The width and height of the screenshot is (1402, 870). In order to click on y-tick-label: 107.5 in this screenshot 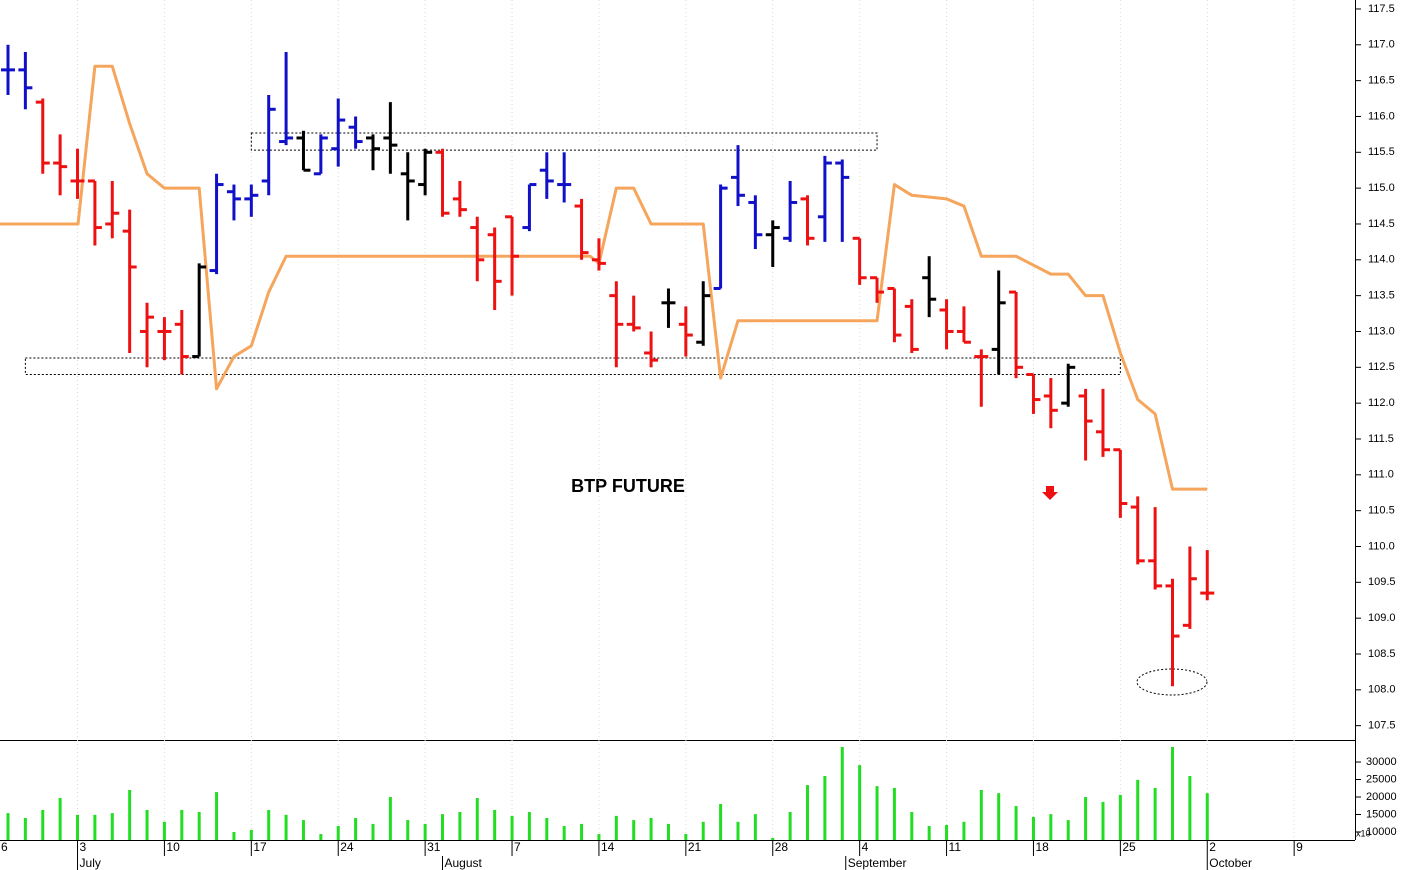, I will do `click(1382, 726)`.